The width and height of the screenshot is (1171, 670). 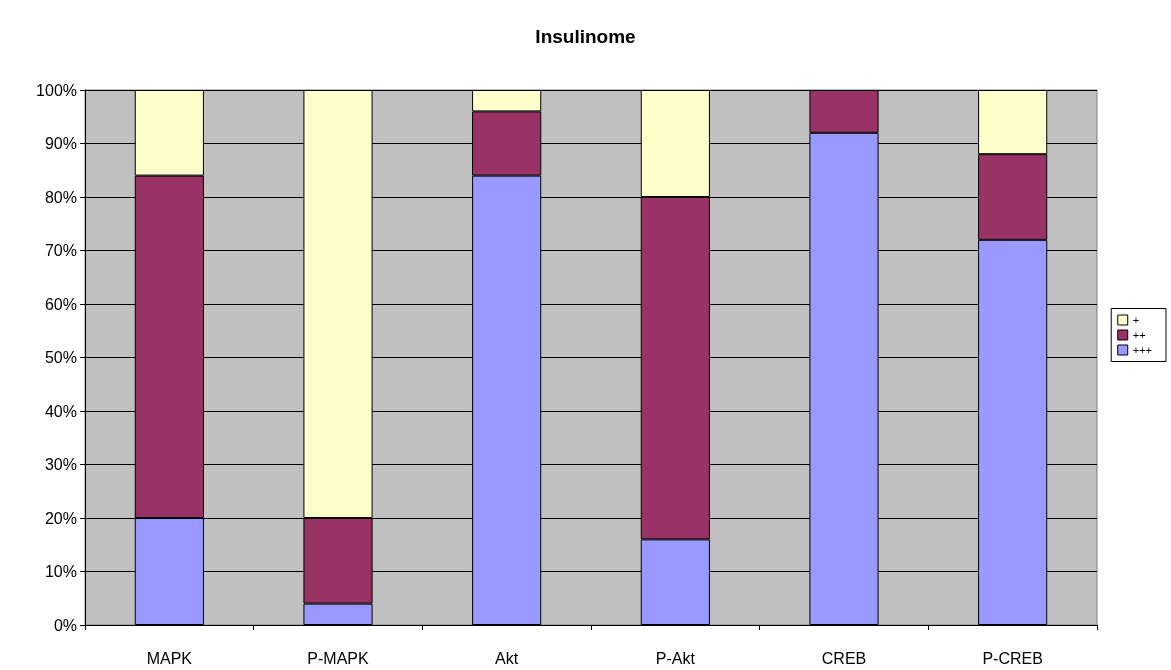 I want to click on y-tick-label: 100%, so click(x=56, y=90).